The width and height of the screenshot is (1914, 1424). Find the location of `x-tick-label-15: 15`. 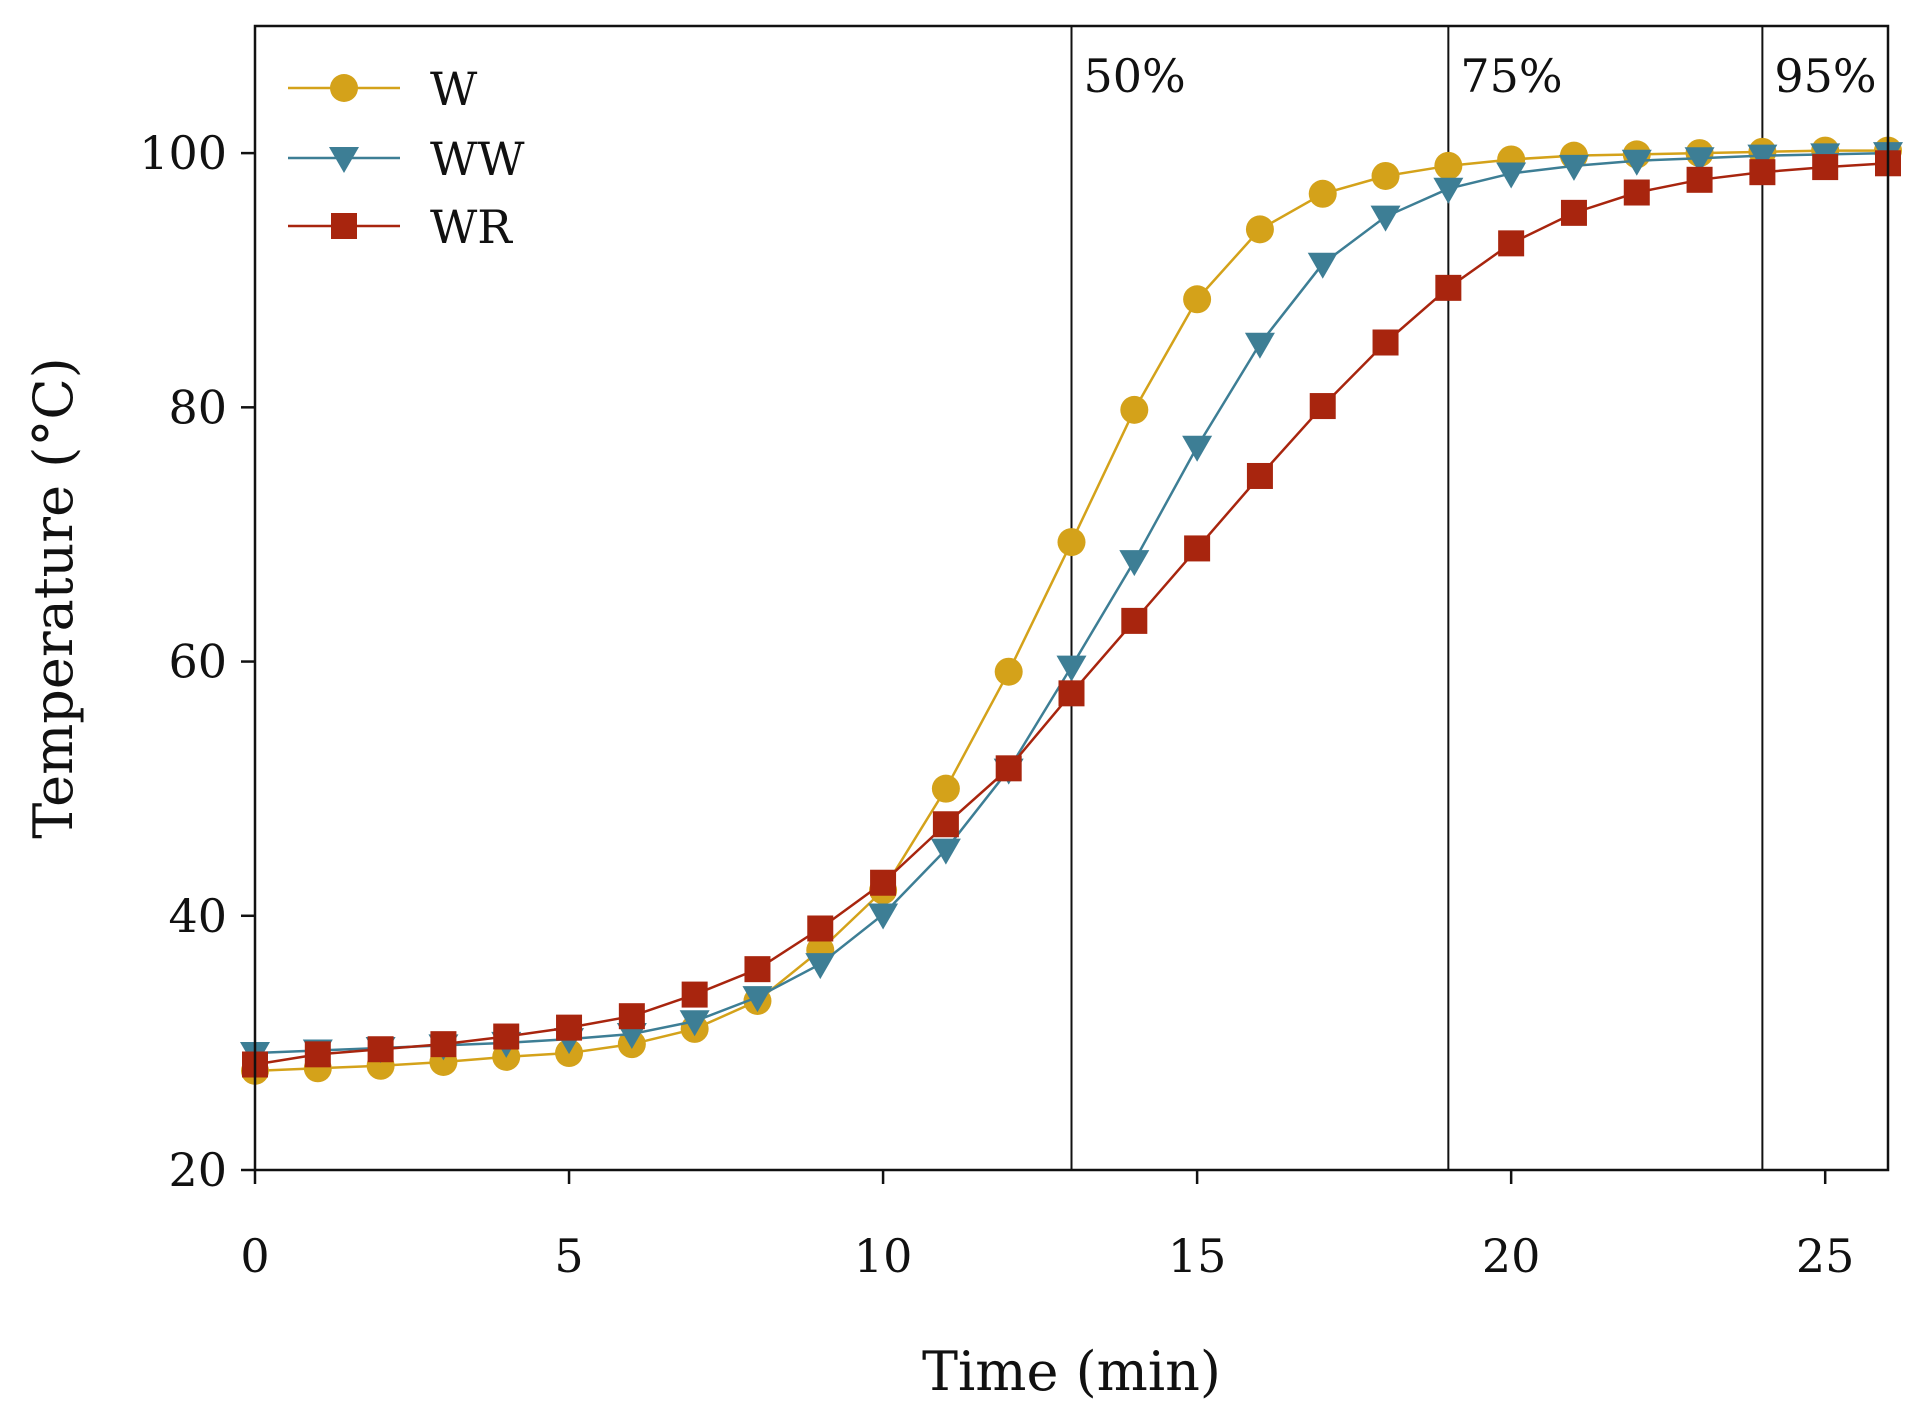

x-tick-label-15: 15 is located at coordinates (1197, 1256).